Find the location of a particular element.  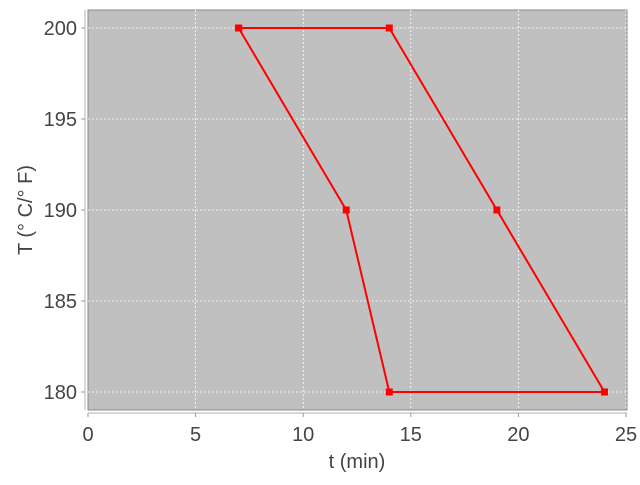

y-axis-label: T (° C/° F) is located at coordinates (26, 210).